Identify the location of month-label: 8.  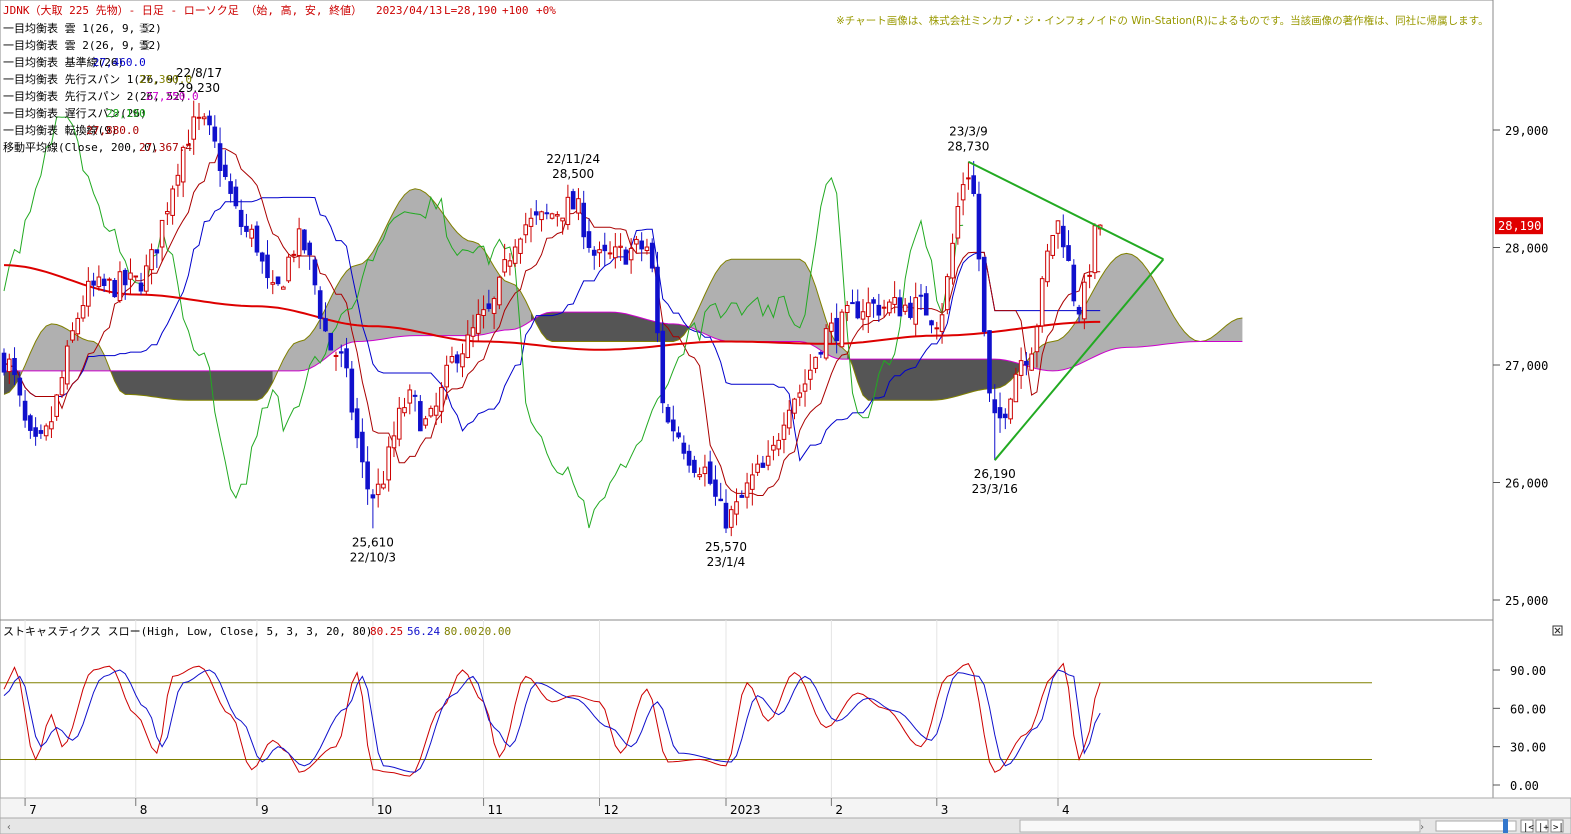
(144, 810).